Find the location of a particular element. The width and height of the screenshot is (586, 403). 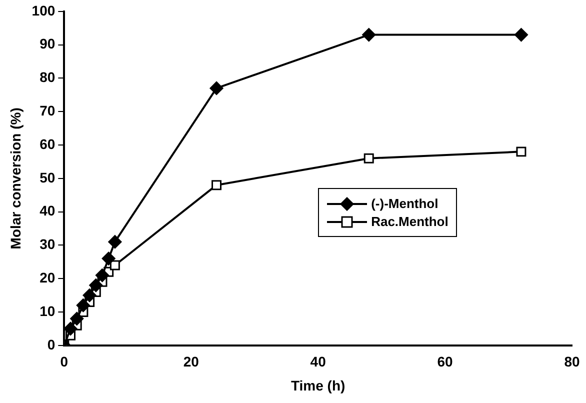

y-axis-title: Molar conversion (%) is located at coordinates (15, 179).